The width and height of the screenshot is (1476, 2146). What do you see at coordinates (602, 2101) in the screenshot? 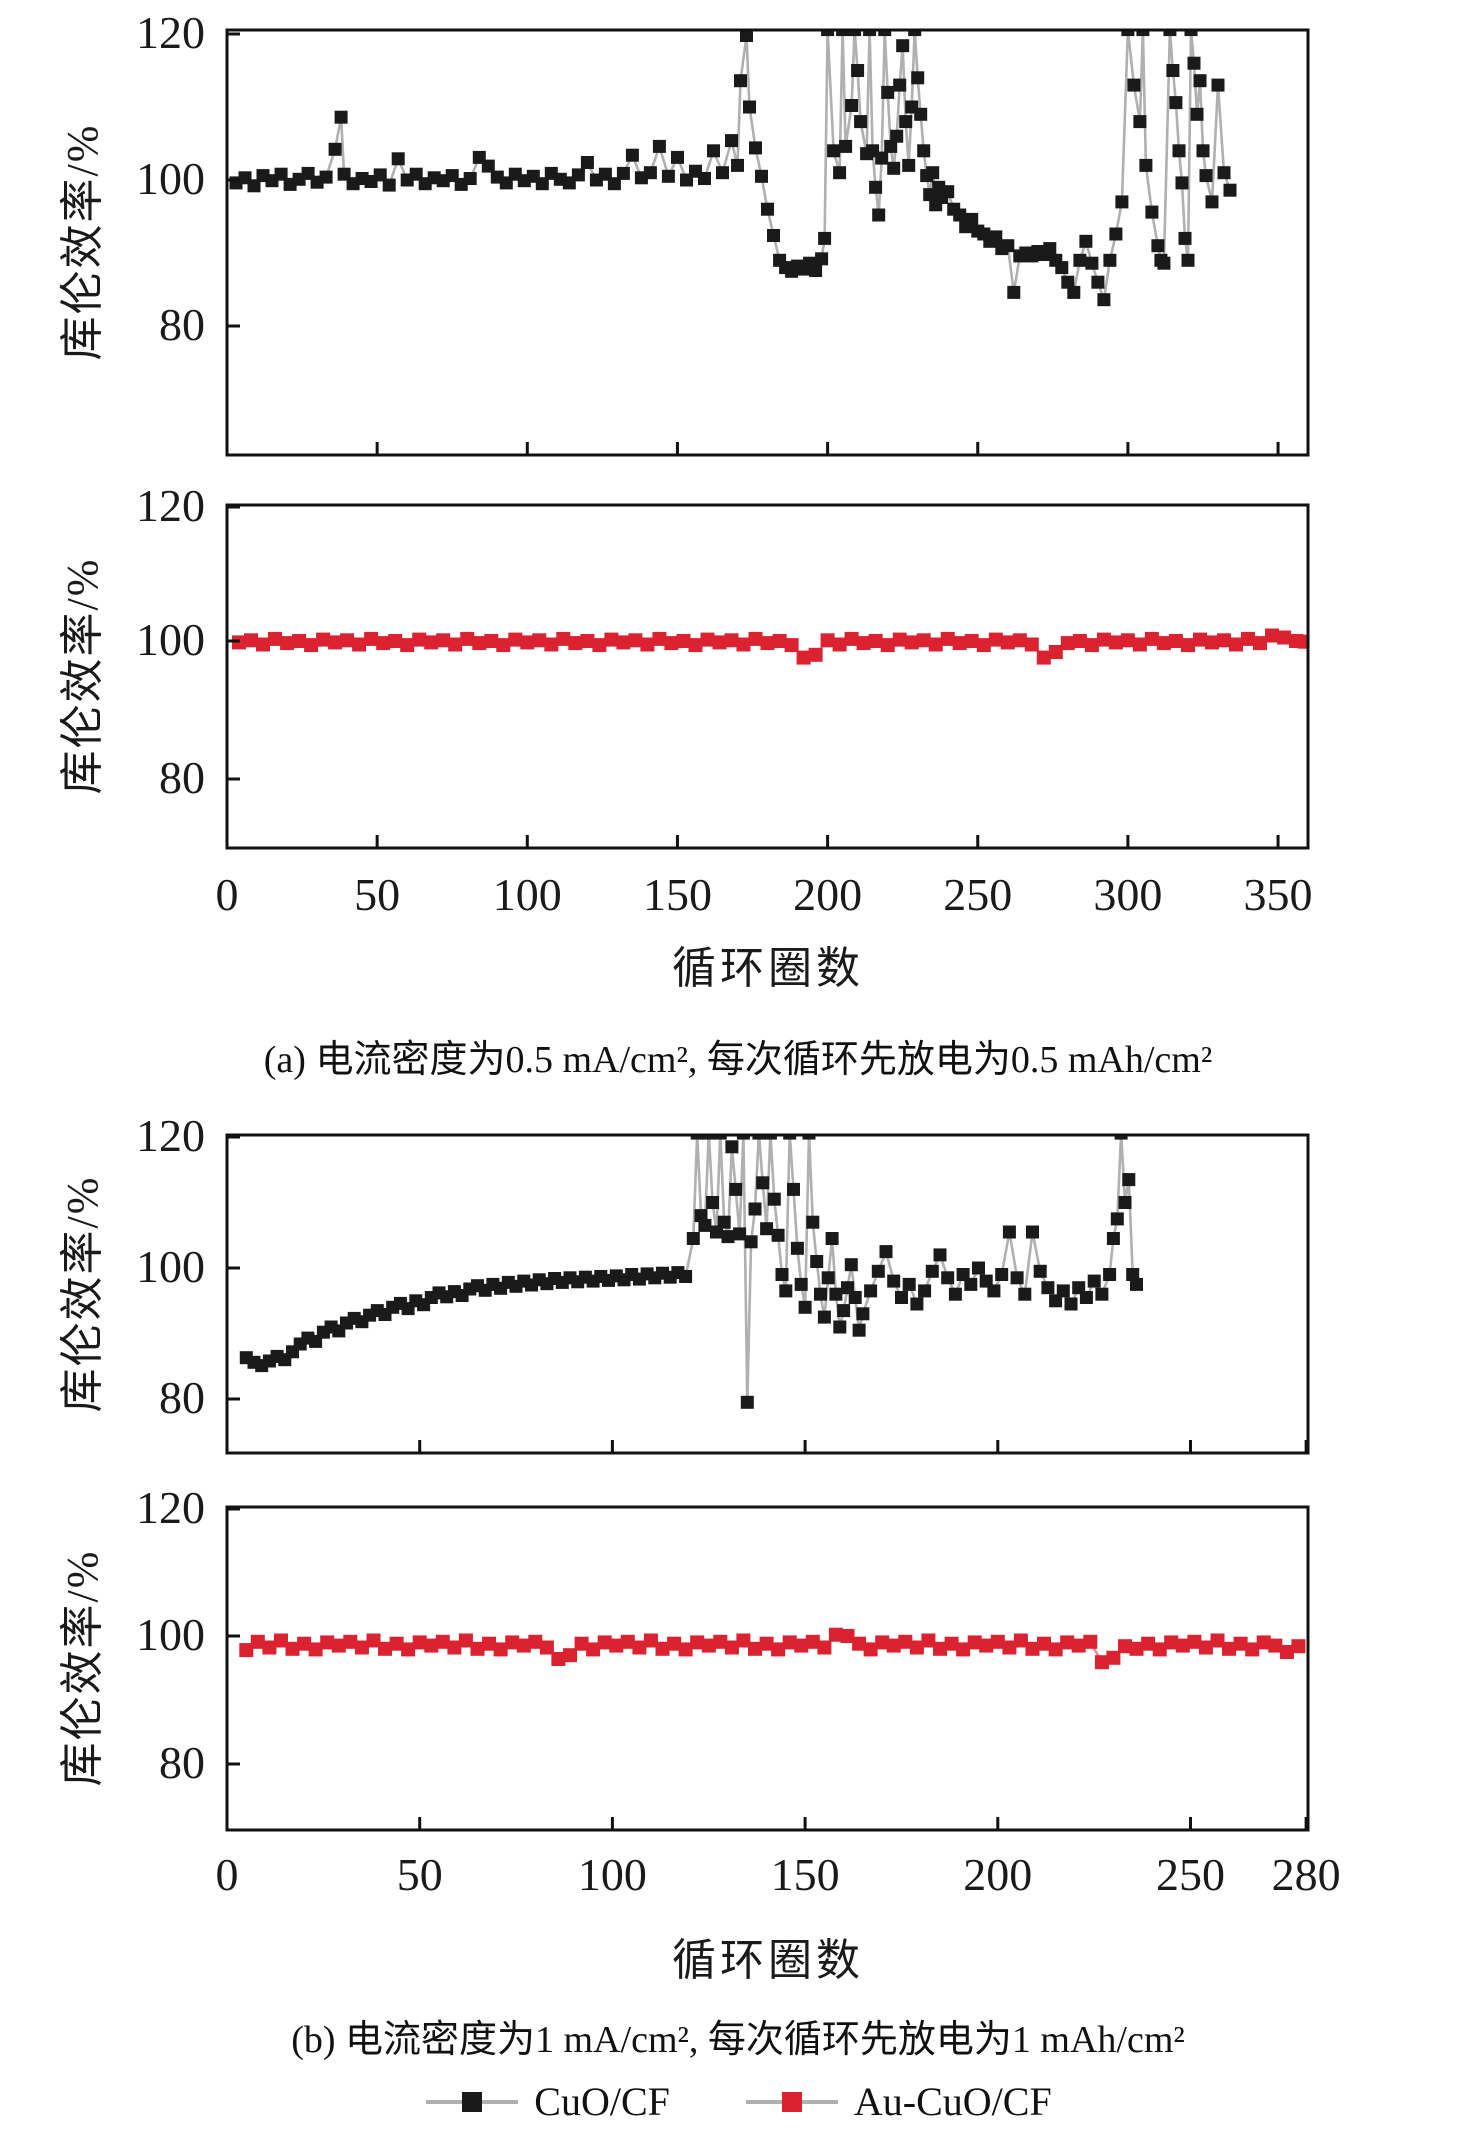
I see `legend-label-cuo-cf: CuO/CF` at bounding box center [602, 2101].